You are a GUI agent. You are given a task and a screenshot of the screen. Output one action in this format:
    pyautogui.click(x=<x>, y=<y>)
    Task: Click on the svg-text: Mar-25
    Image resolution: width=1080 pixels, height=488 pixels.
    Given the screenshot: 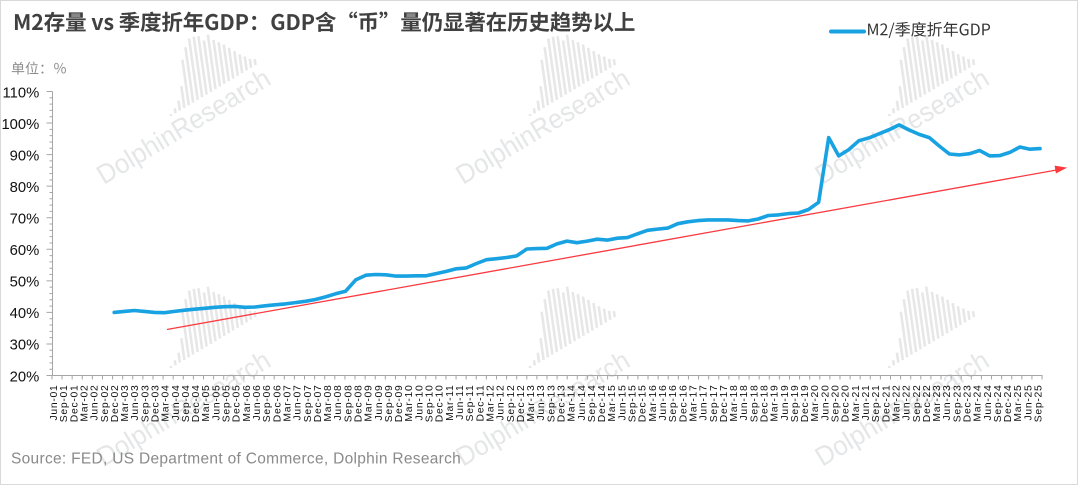 What is the action you would take?
    pyautogui.click(x=1018, y=403)
    